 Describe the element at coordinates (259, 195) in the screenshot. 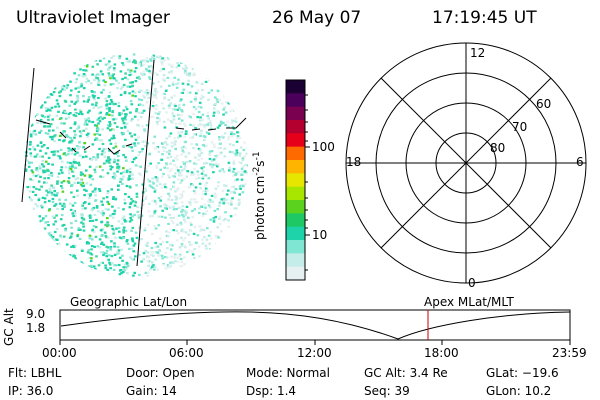

I see `colorbar-unit-label: photon cm-2s-1` at that location.